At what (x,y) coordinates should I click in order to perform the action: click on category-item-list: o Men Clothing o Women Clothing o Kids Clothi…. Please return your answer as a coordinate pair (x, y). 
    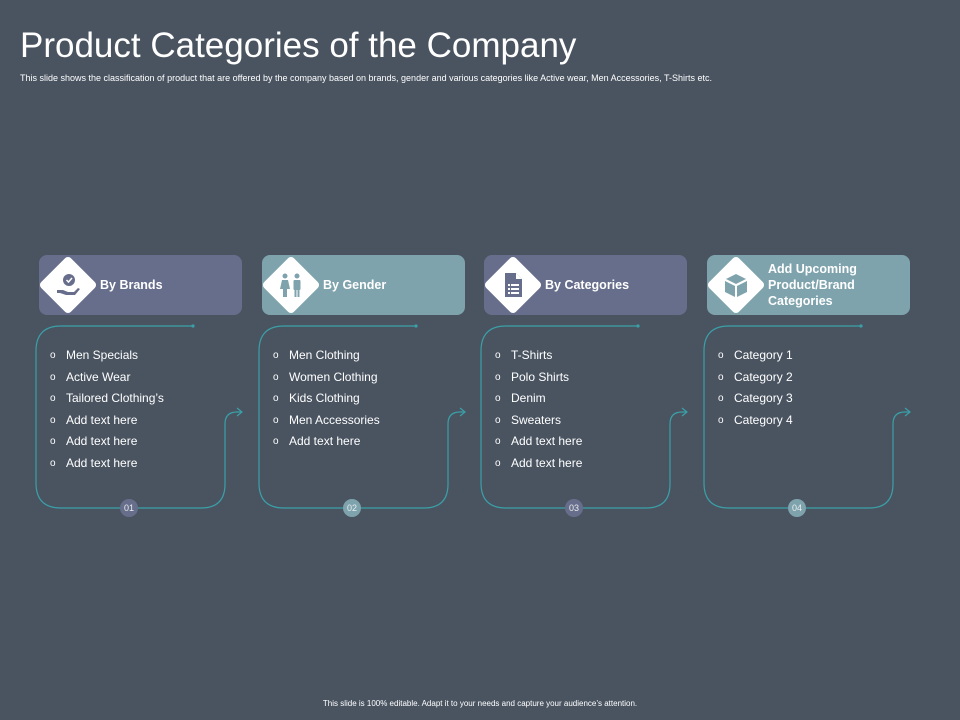
    Looking at the image, I should click on (326, 402).